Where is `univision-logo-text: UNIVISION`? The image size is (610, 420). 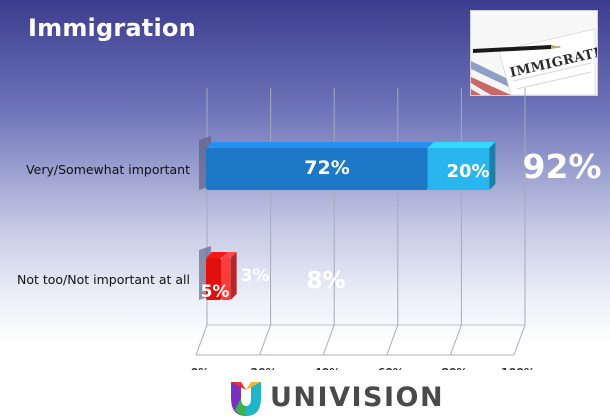
univision-logo-text: UNIVISION is located at coordinates (357, 397).